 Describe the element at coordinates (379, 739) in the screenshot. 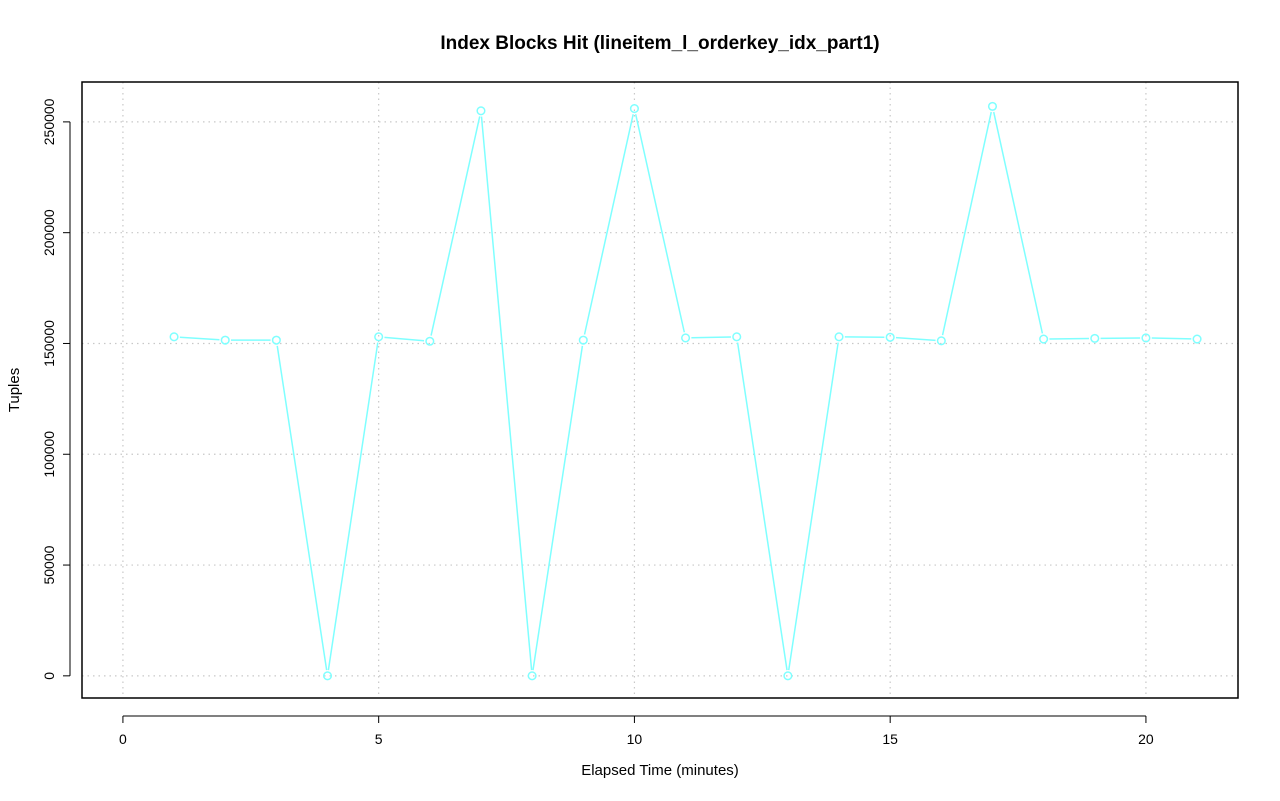

I see `x-tick-label: 5` at that location.